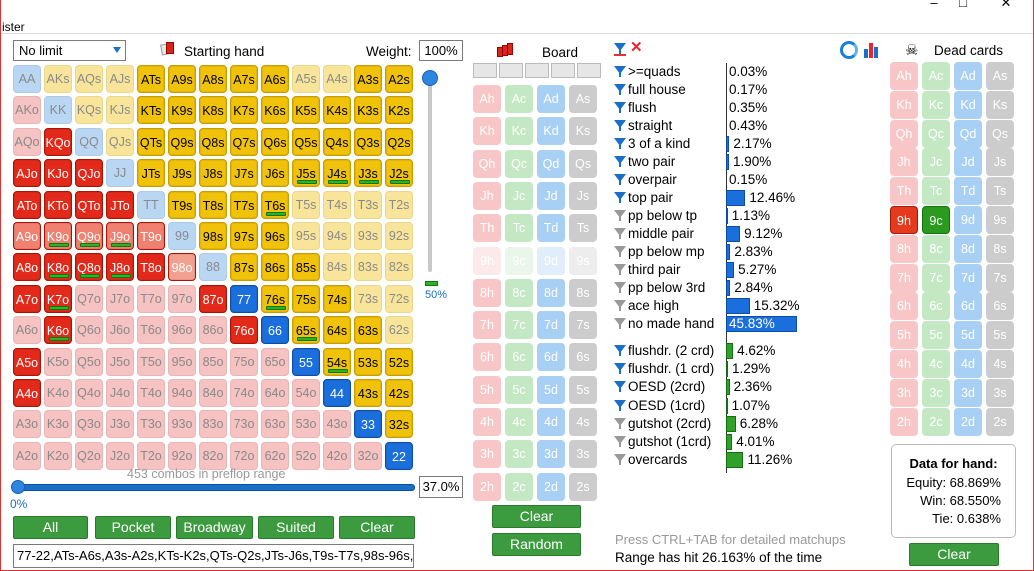 Image resolution: width=1034 pixels, height=571 pixels. Describe the element at coordinates (306, 79) in the screenshot. I see `hand-cell-A5s: A5s` at that location.